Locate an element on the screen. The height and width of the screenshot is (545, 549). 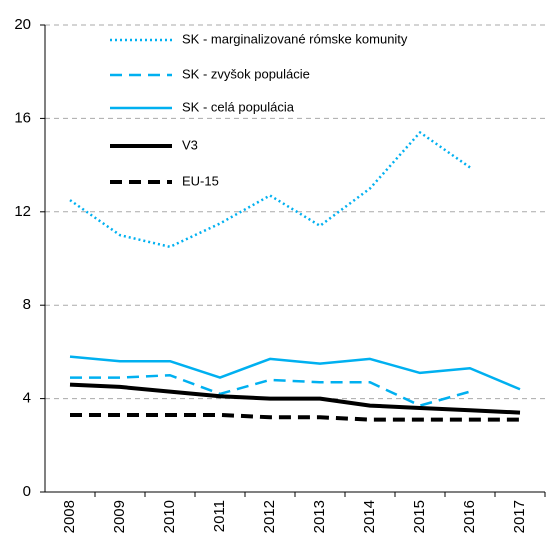
legend-label: SK - marginalizované rómske komunity is located at coordinates (295, 38).